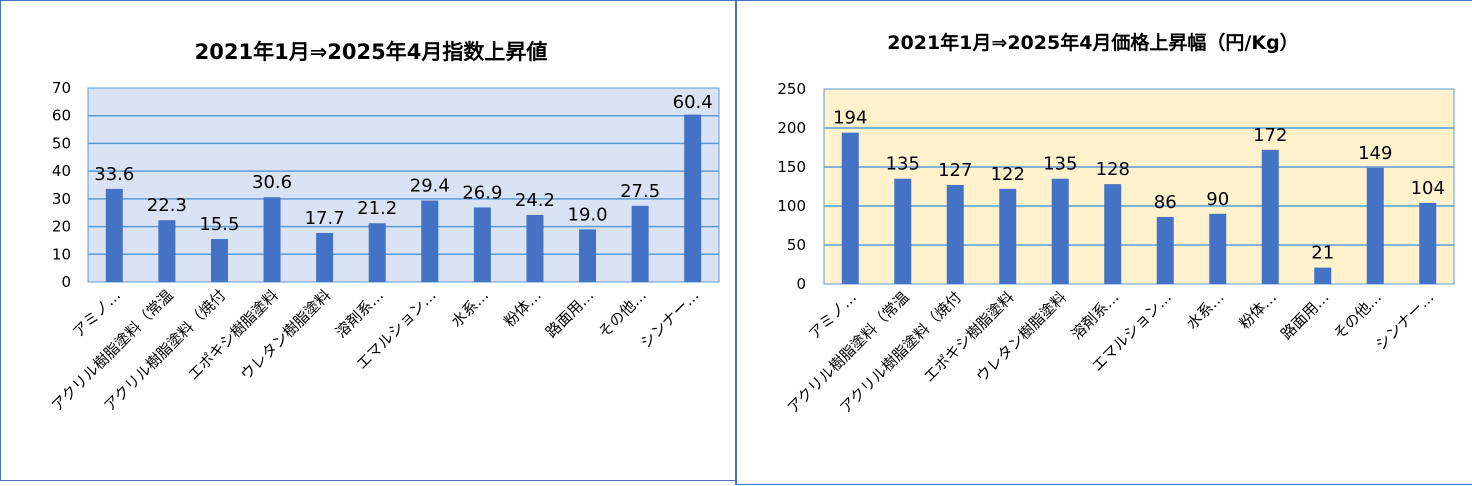 This screenshot has height=486, width=1472. I want to click on y-tick-label: 150, so click(791, 167).